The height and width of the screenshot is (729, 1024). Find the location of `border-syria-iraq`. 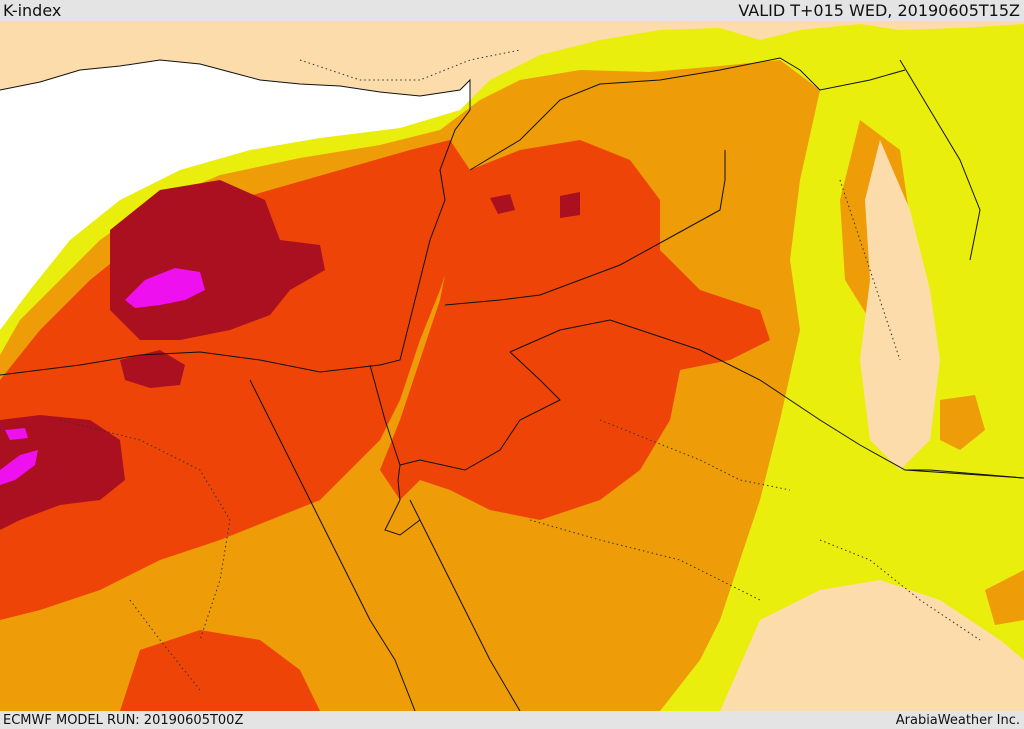

border-syria-iraq is located at coordinates (687, 114).